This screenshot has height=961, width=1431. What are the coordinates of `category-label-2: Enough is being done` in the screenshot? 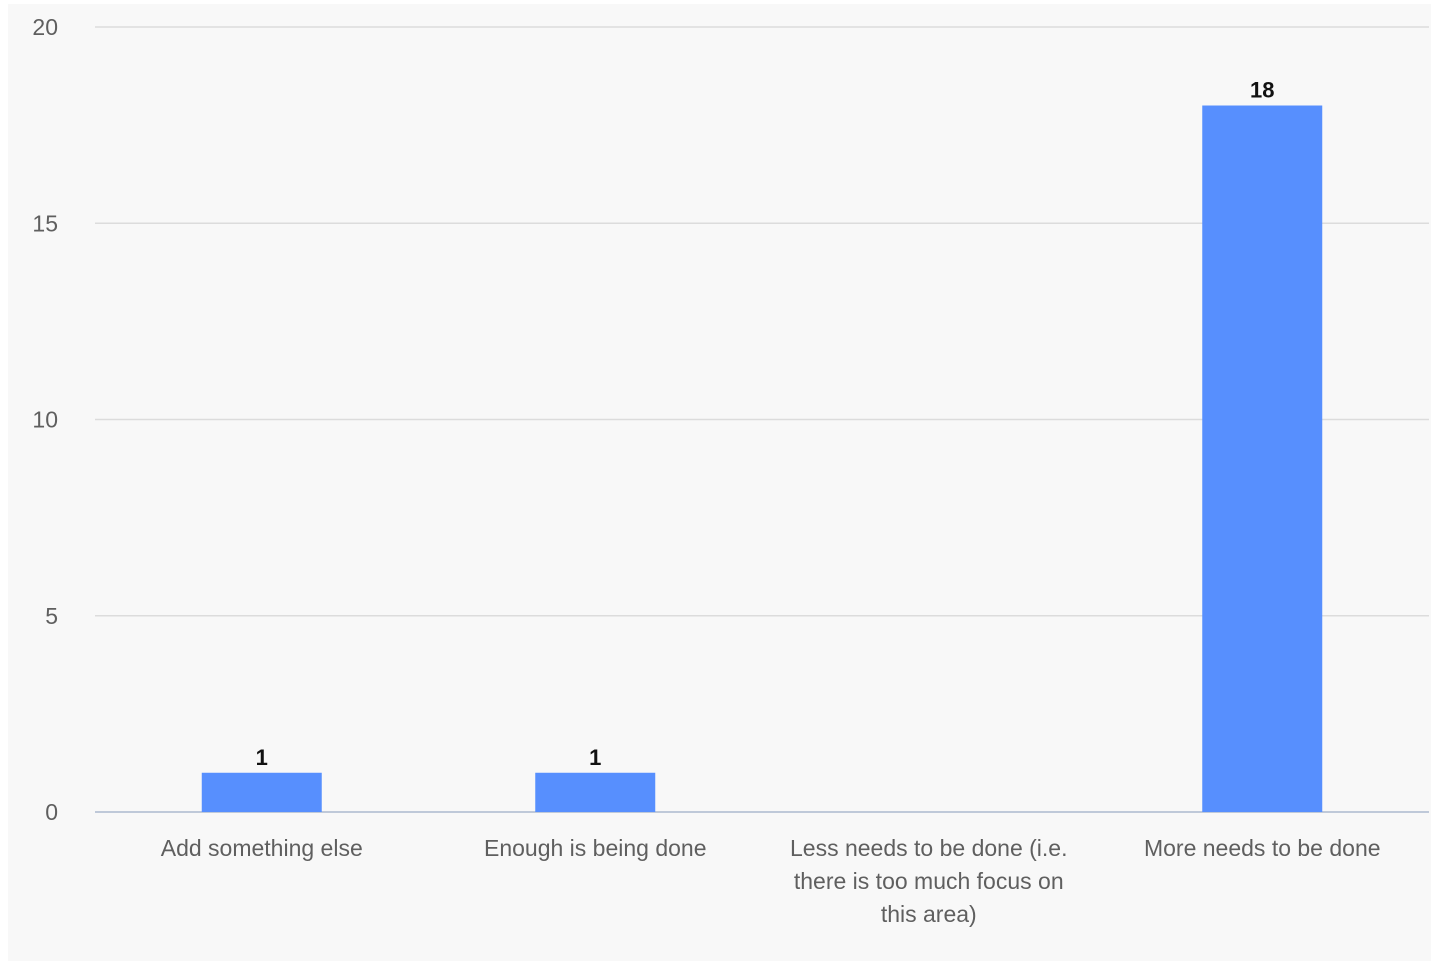 It's located at (595, 848).